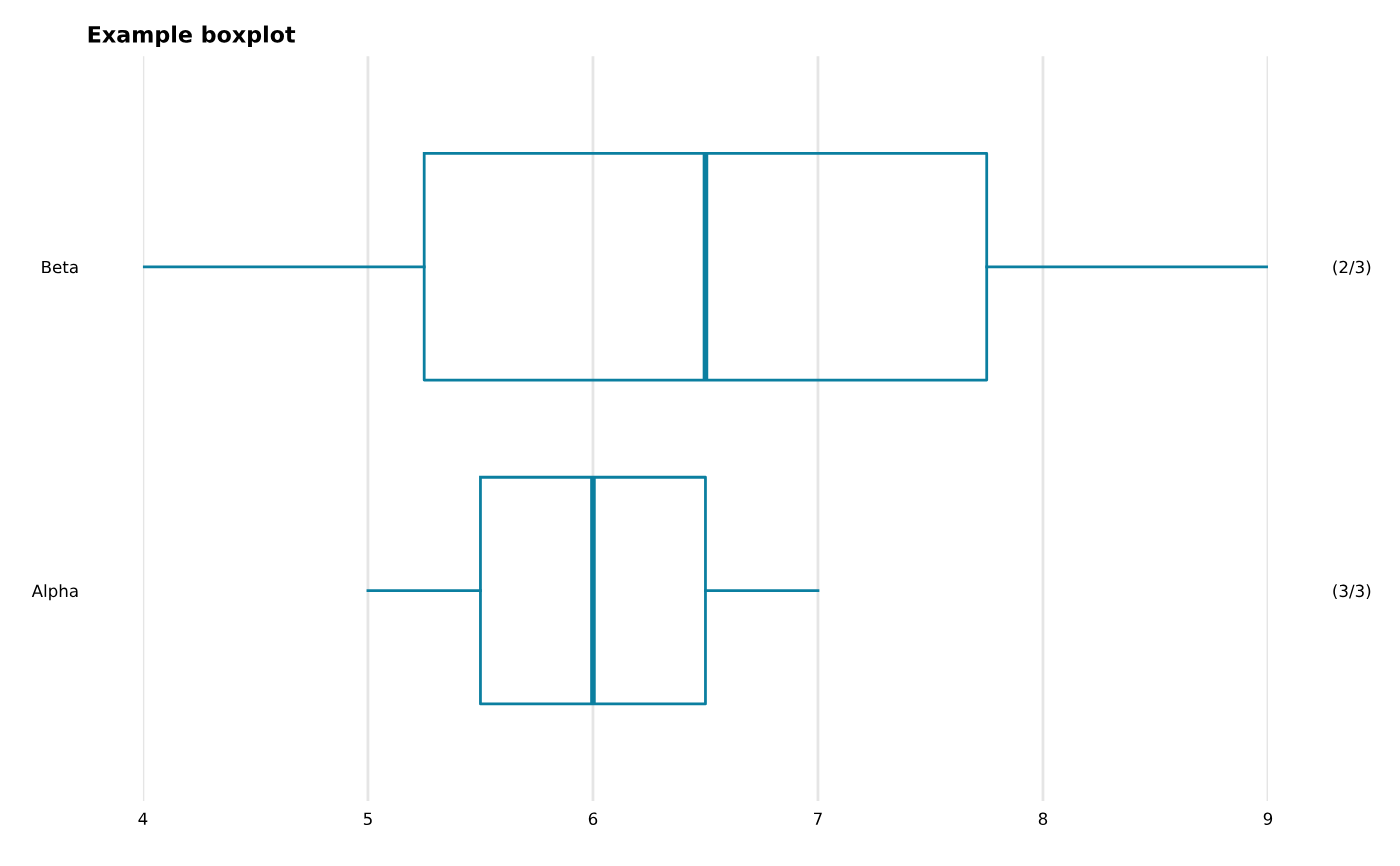 This screenshot has width=1400, height=866. What do you see at coordinates (1352, 592) in the screenshot?
I see `y2-tick-label: (3/3)` at bounding box center [1352, 592].